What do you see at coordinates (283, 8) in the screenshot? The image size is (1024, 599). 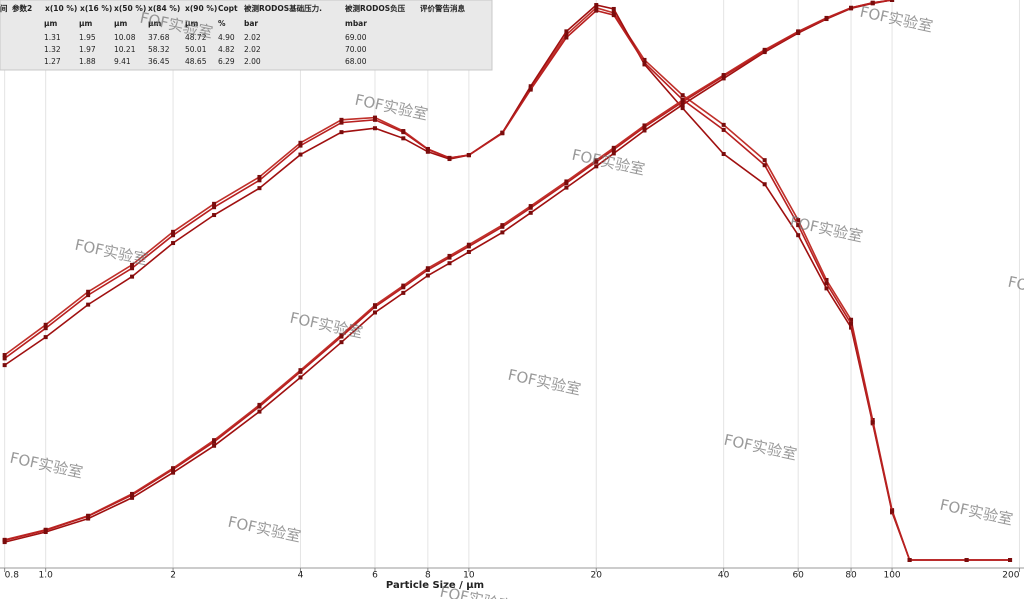 I see `table-header: 被测RODOS基础压力.` at bounding box center [283, 8].